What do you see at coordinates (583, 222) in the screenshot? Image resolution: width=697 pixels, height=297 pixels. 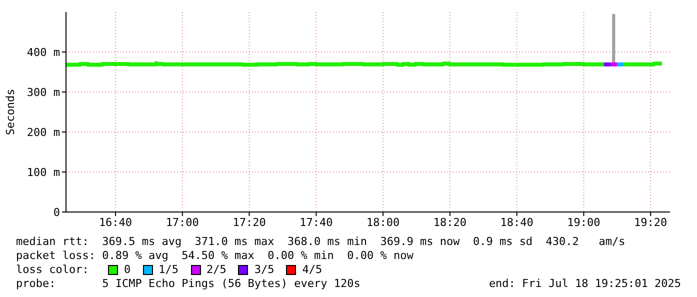 I see `x-tick-label: 19:00` at bounding box center [583, 222].